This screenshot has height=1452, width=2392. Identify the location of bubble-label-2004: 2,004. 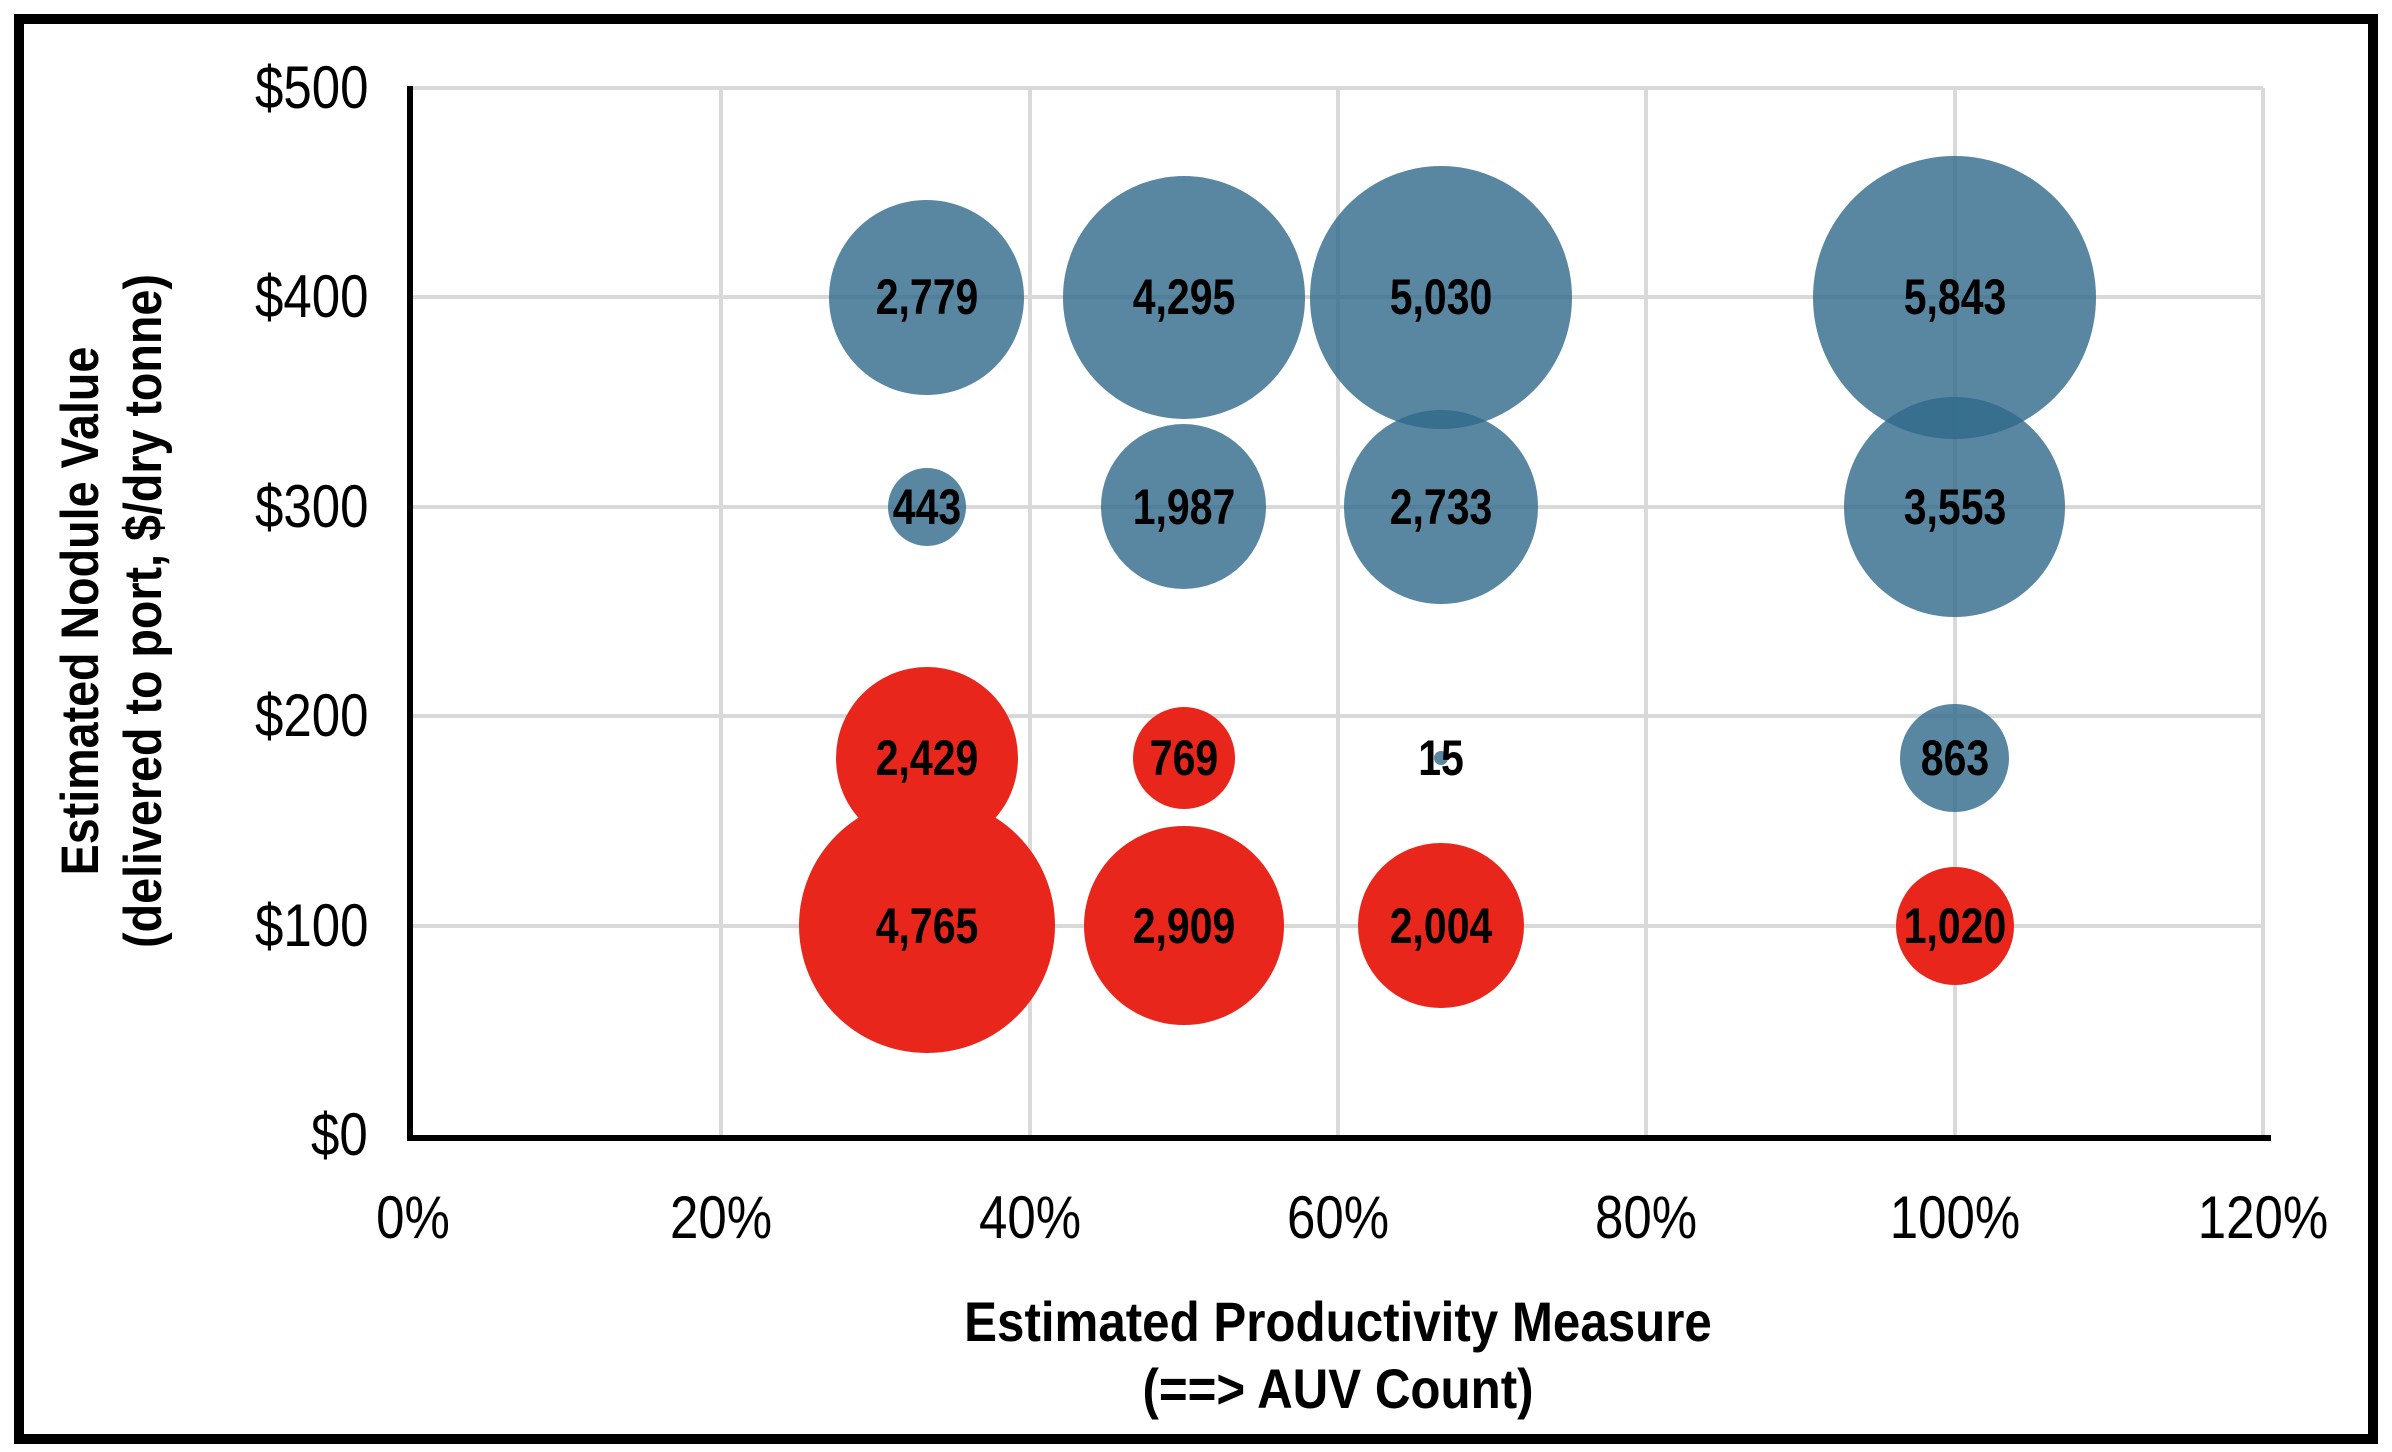
(1440, 926).